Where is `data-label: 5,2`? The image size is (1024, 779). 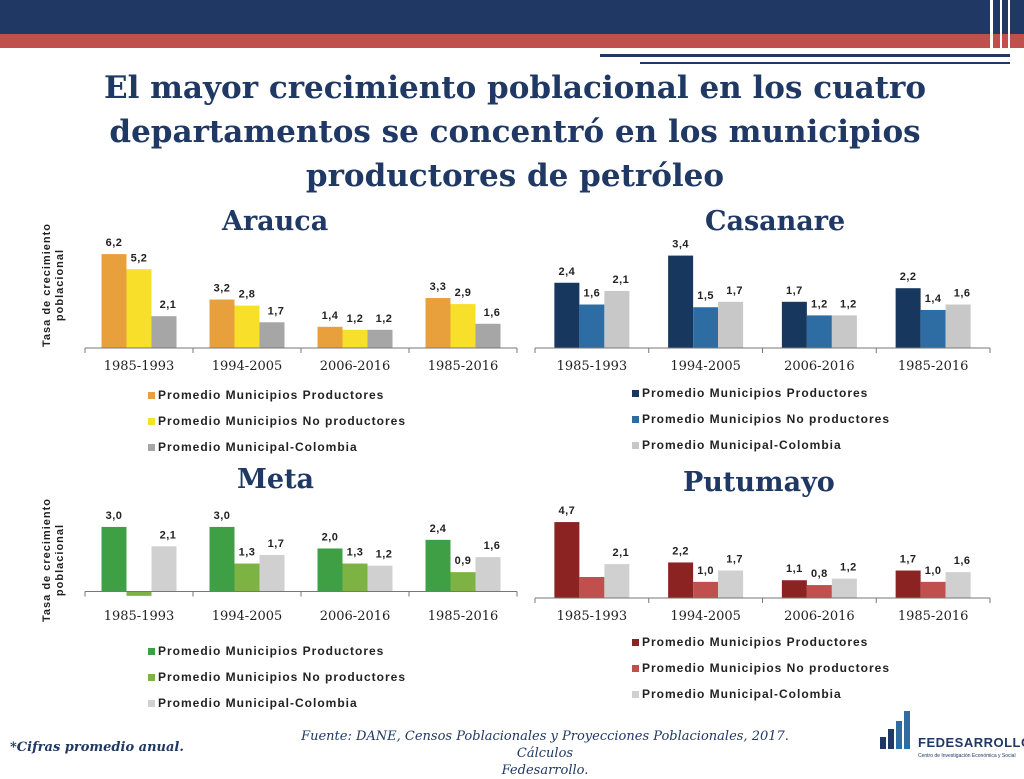
data-label: 5,2 is located at coordinates (139, 258).